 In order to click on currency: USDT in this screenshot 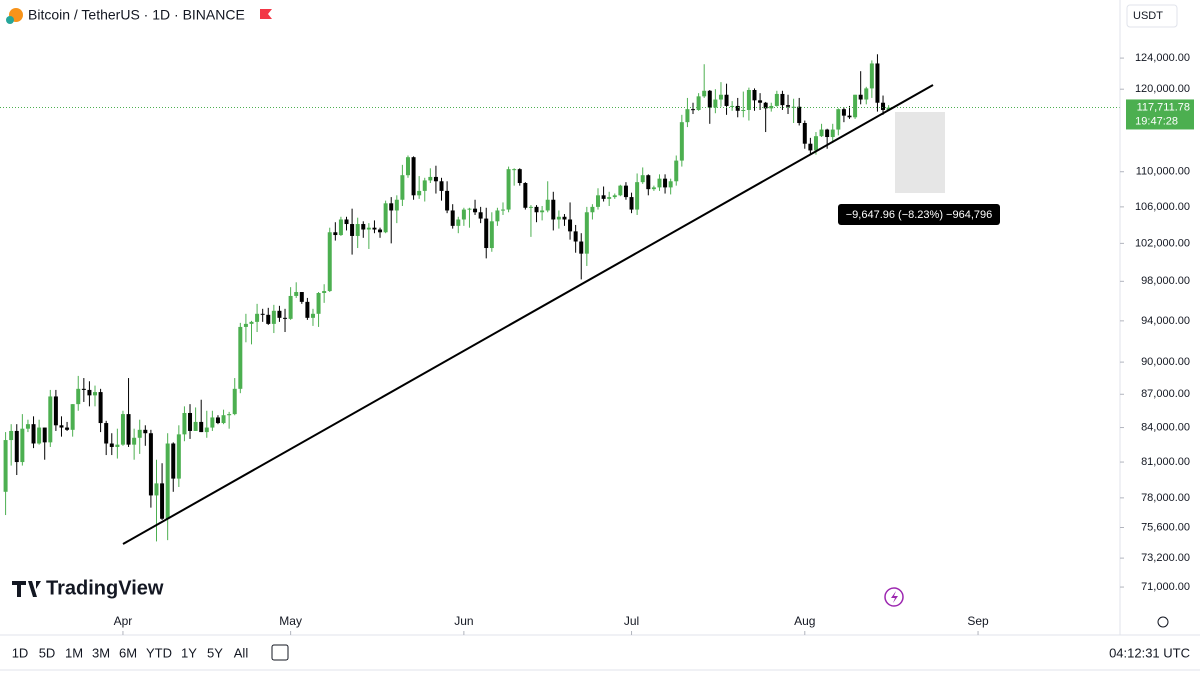, I will do `click(1148, 16)`.